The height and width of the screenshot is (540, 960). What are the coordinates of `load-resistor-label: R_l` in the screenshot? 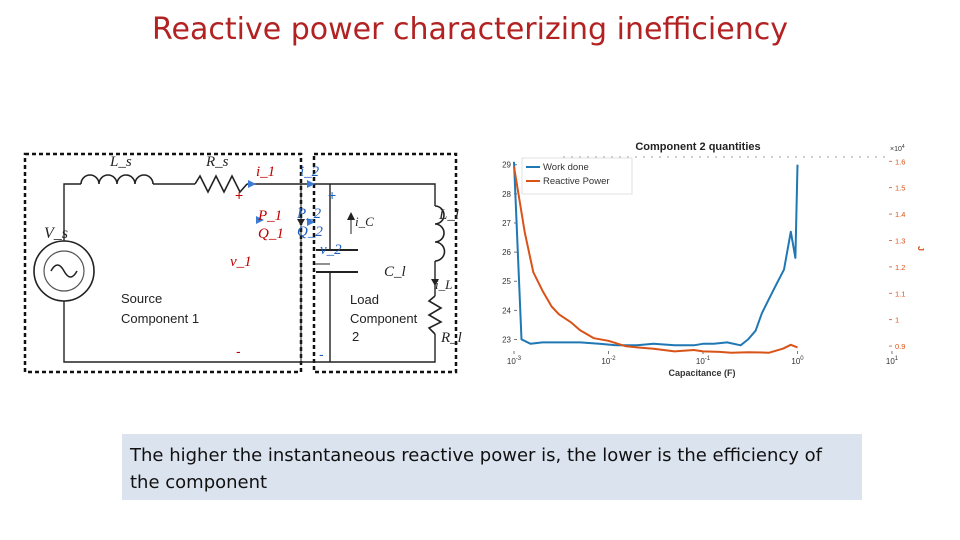 It's located at (451, 338).